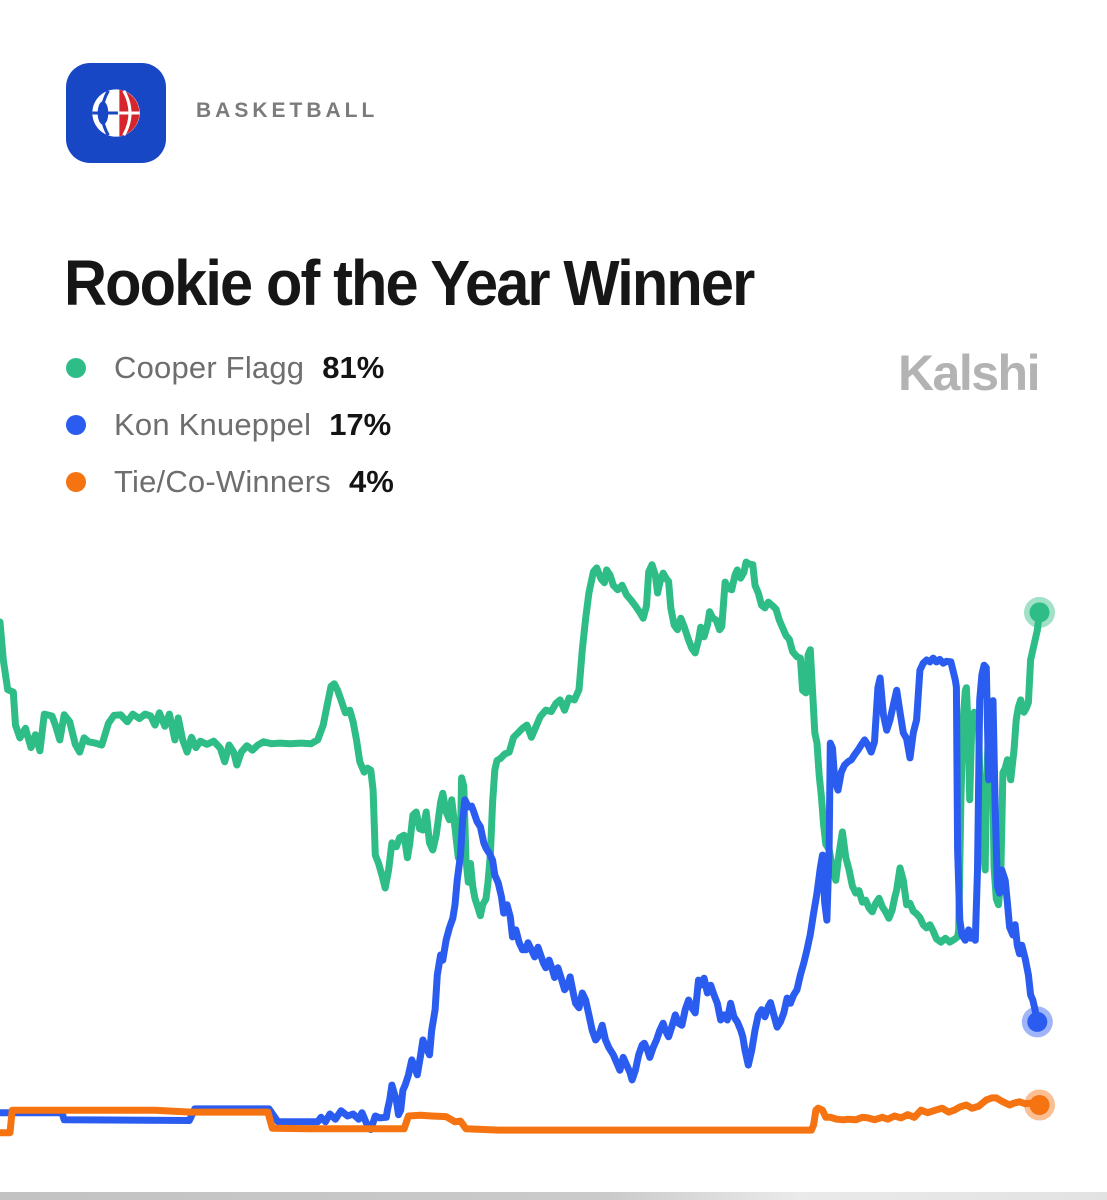 The image size is (1107, 1200). I want to click on basketball-category-icon, so click(116, 113).